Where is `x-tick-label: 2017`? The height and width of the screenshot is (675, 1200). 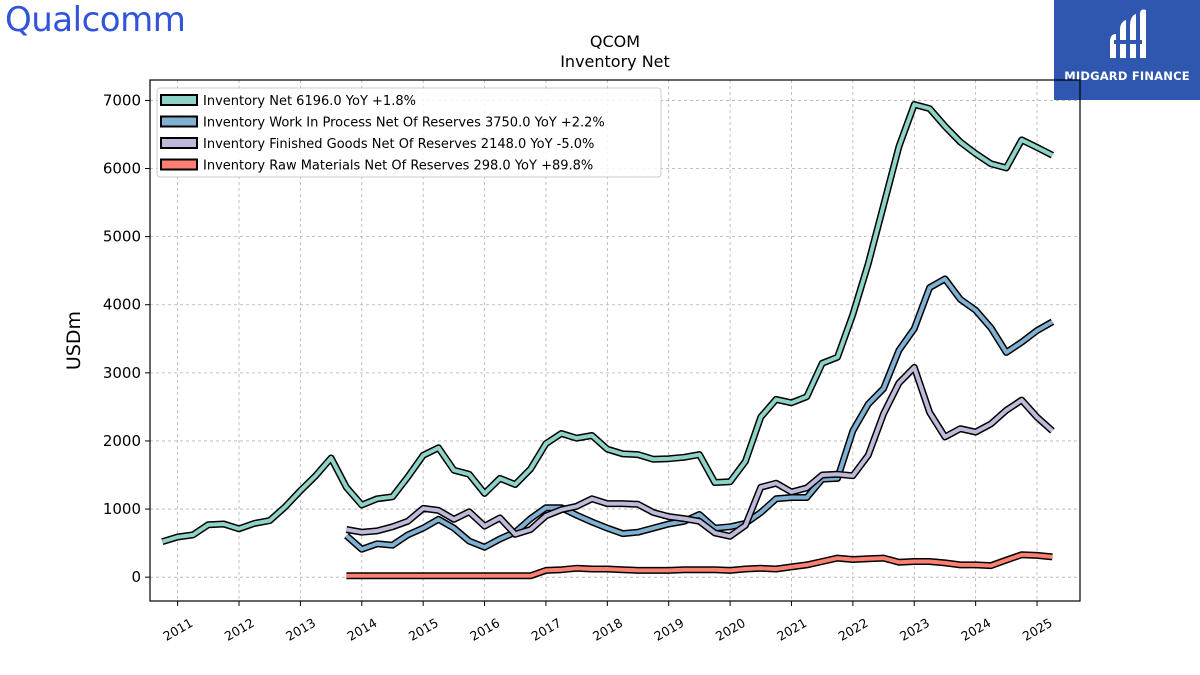
x-tick-label: 2017 is located at coordinates (546, 629).